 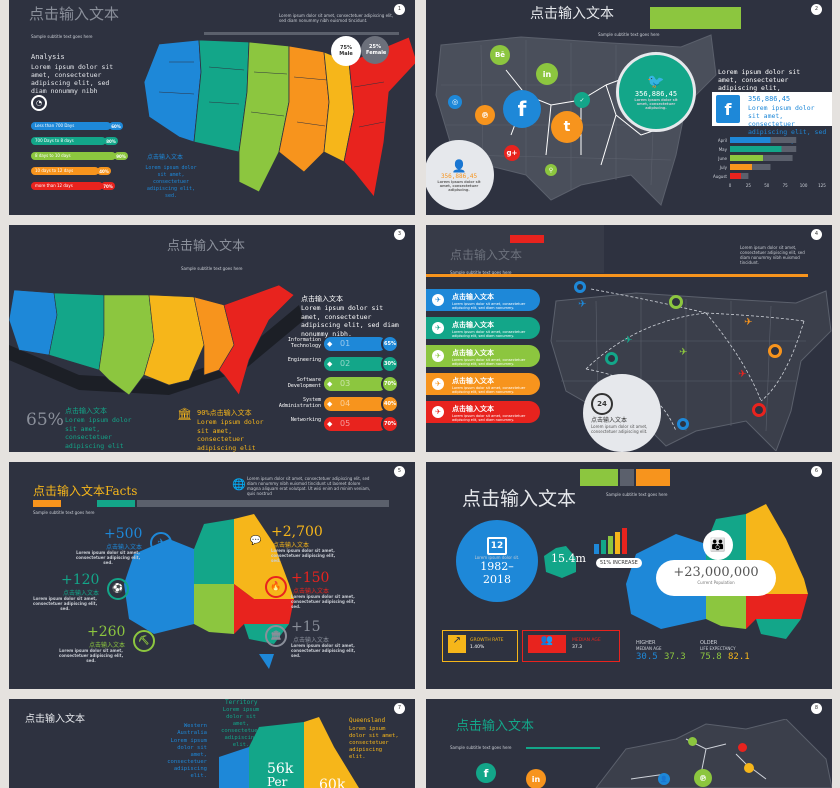 What do you see at coordinates (500, 55) in the screenshot?
I see `behance-icon: Bē` at bounding box center [500, 55].